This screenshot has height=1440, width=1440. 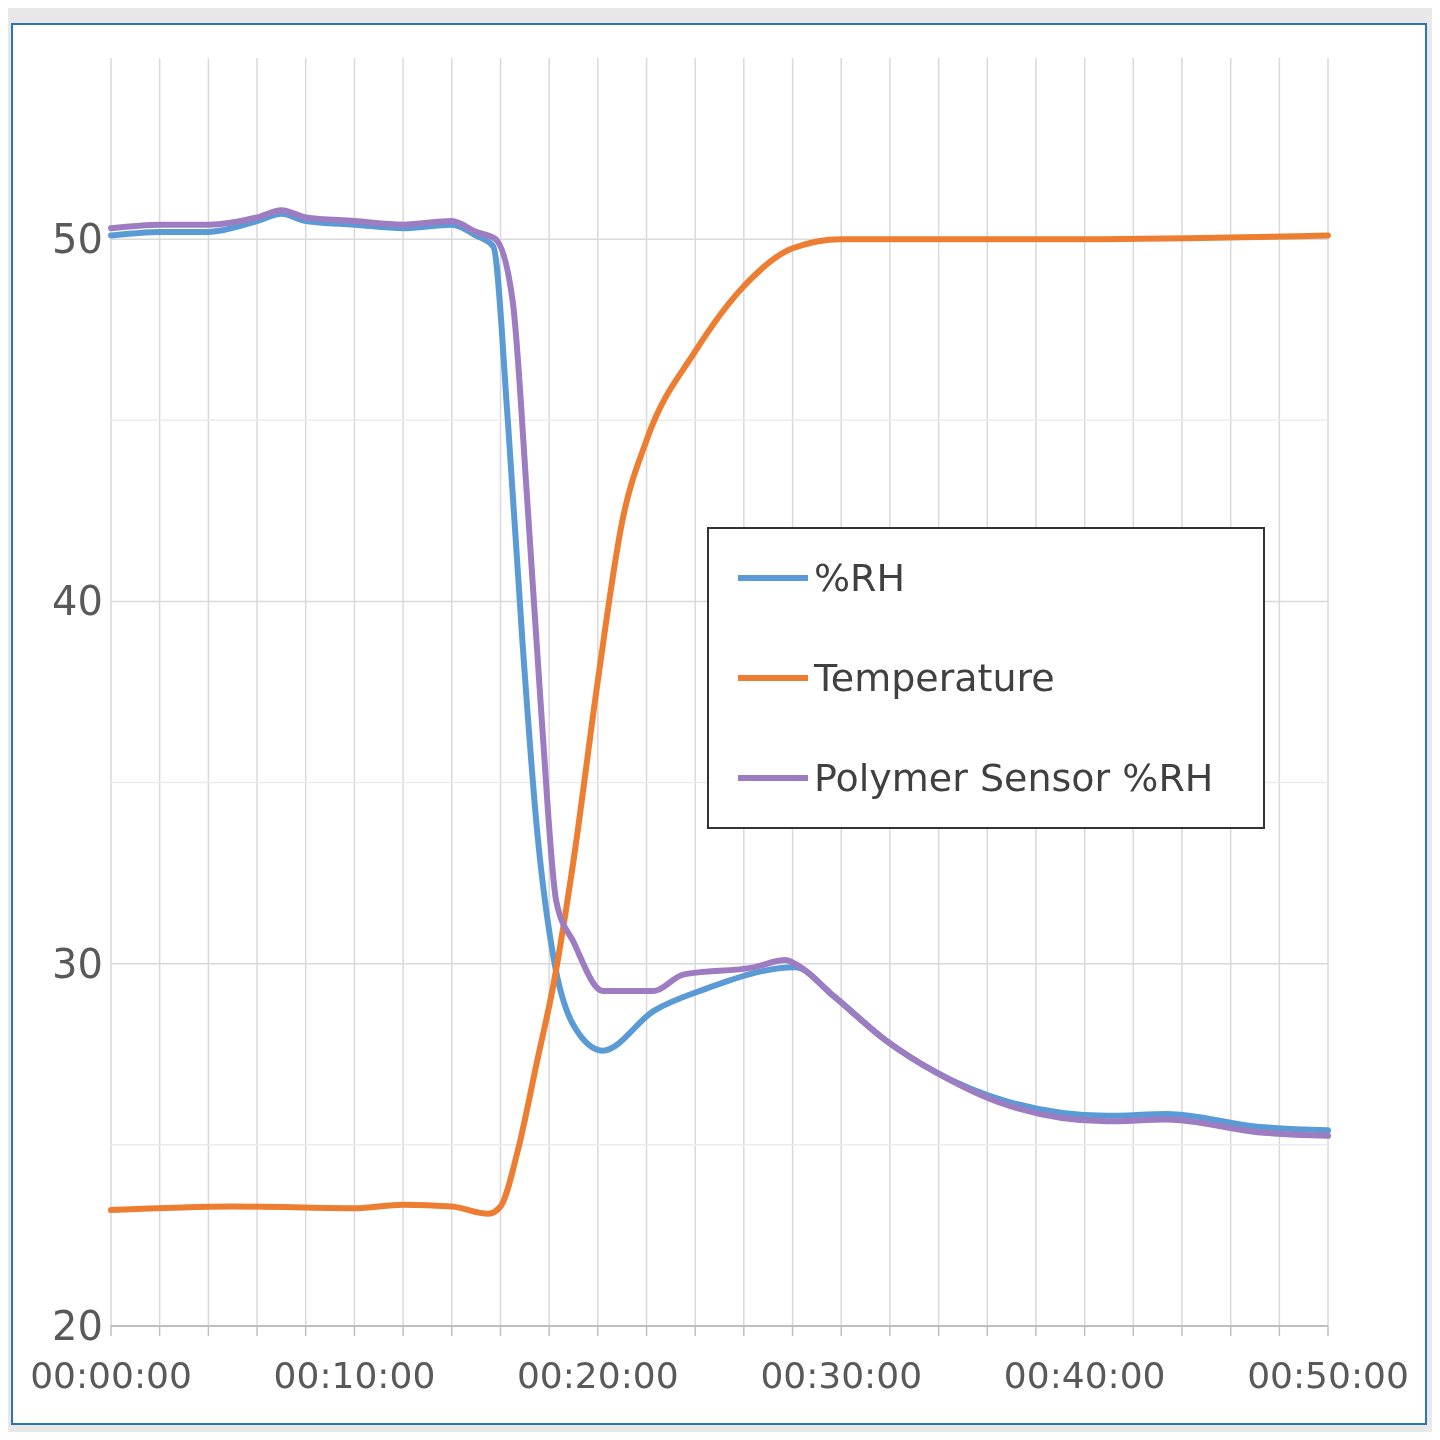 I want to click on x-tick-label: 00:20:00, so click(x=597, y=1375).